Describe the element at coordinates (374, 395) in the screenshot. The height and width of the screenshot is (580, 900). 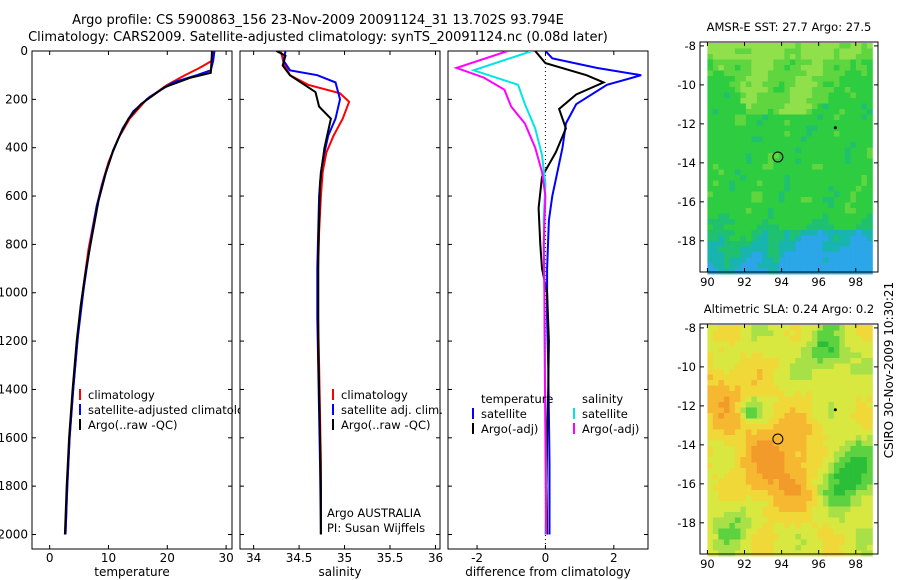
I see `legend-entry: climatology` at that location.